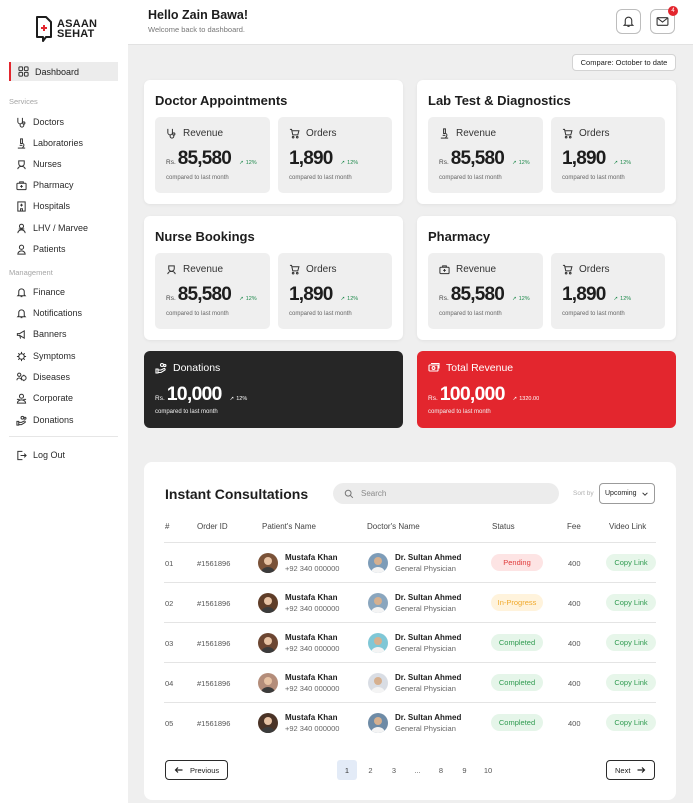  What do you see at coordinates (444, 270) in the screenshot?
I see `medical-bag-icon` at bounding box center [444, 270].